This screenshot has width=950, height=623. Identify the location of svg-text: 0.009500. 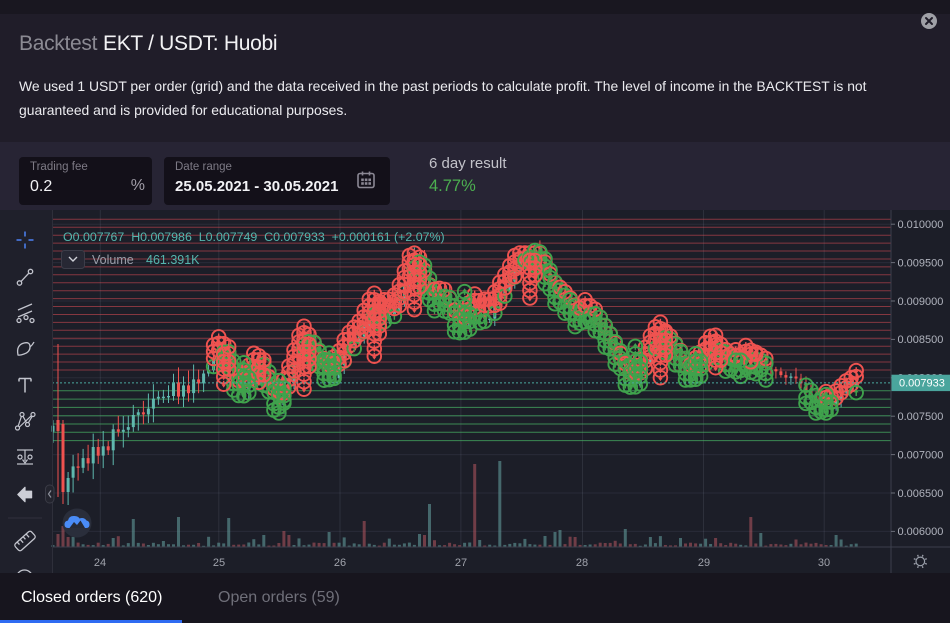
(921, 263).